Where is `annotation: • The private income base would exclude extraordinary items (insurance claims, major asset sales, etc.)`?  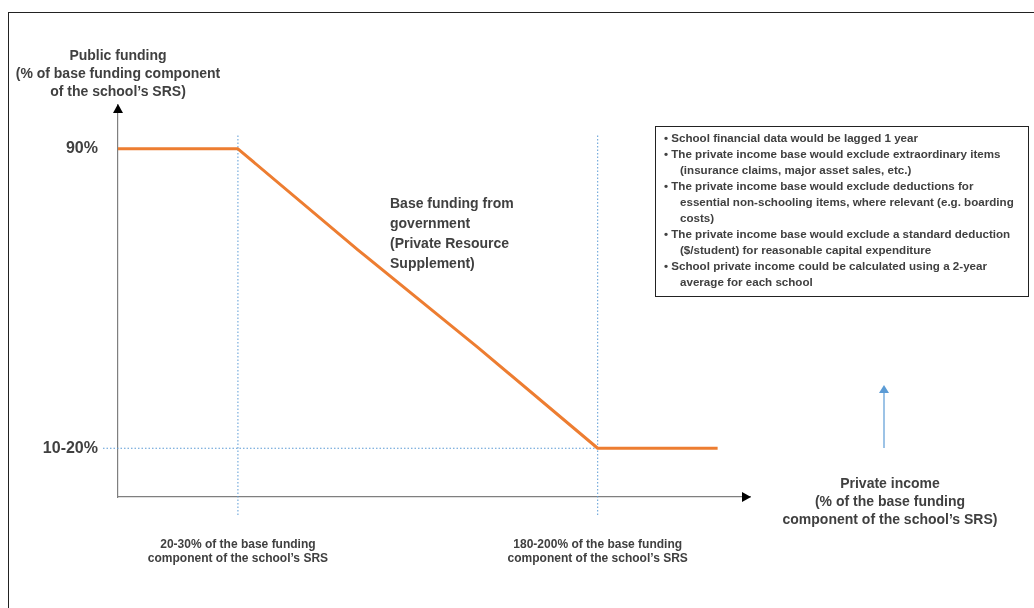
annotation: • The private income base would exclude extraordinary items (insurance claims, major asset sales, etc.) is located at coordinates (833, 162).